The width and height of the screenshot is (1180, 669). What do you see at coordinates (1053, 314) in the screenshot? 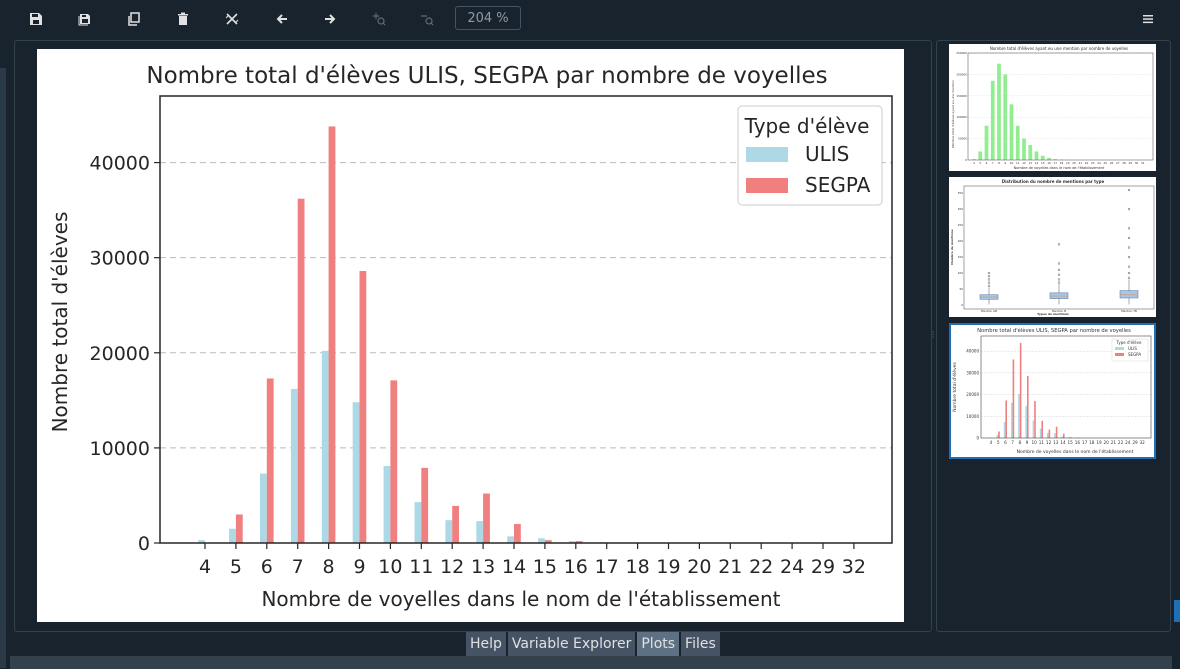
I see `thumbnail-2-xlabel: Types de mentions` at bounding box center [1053, 314].